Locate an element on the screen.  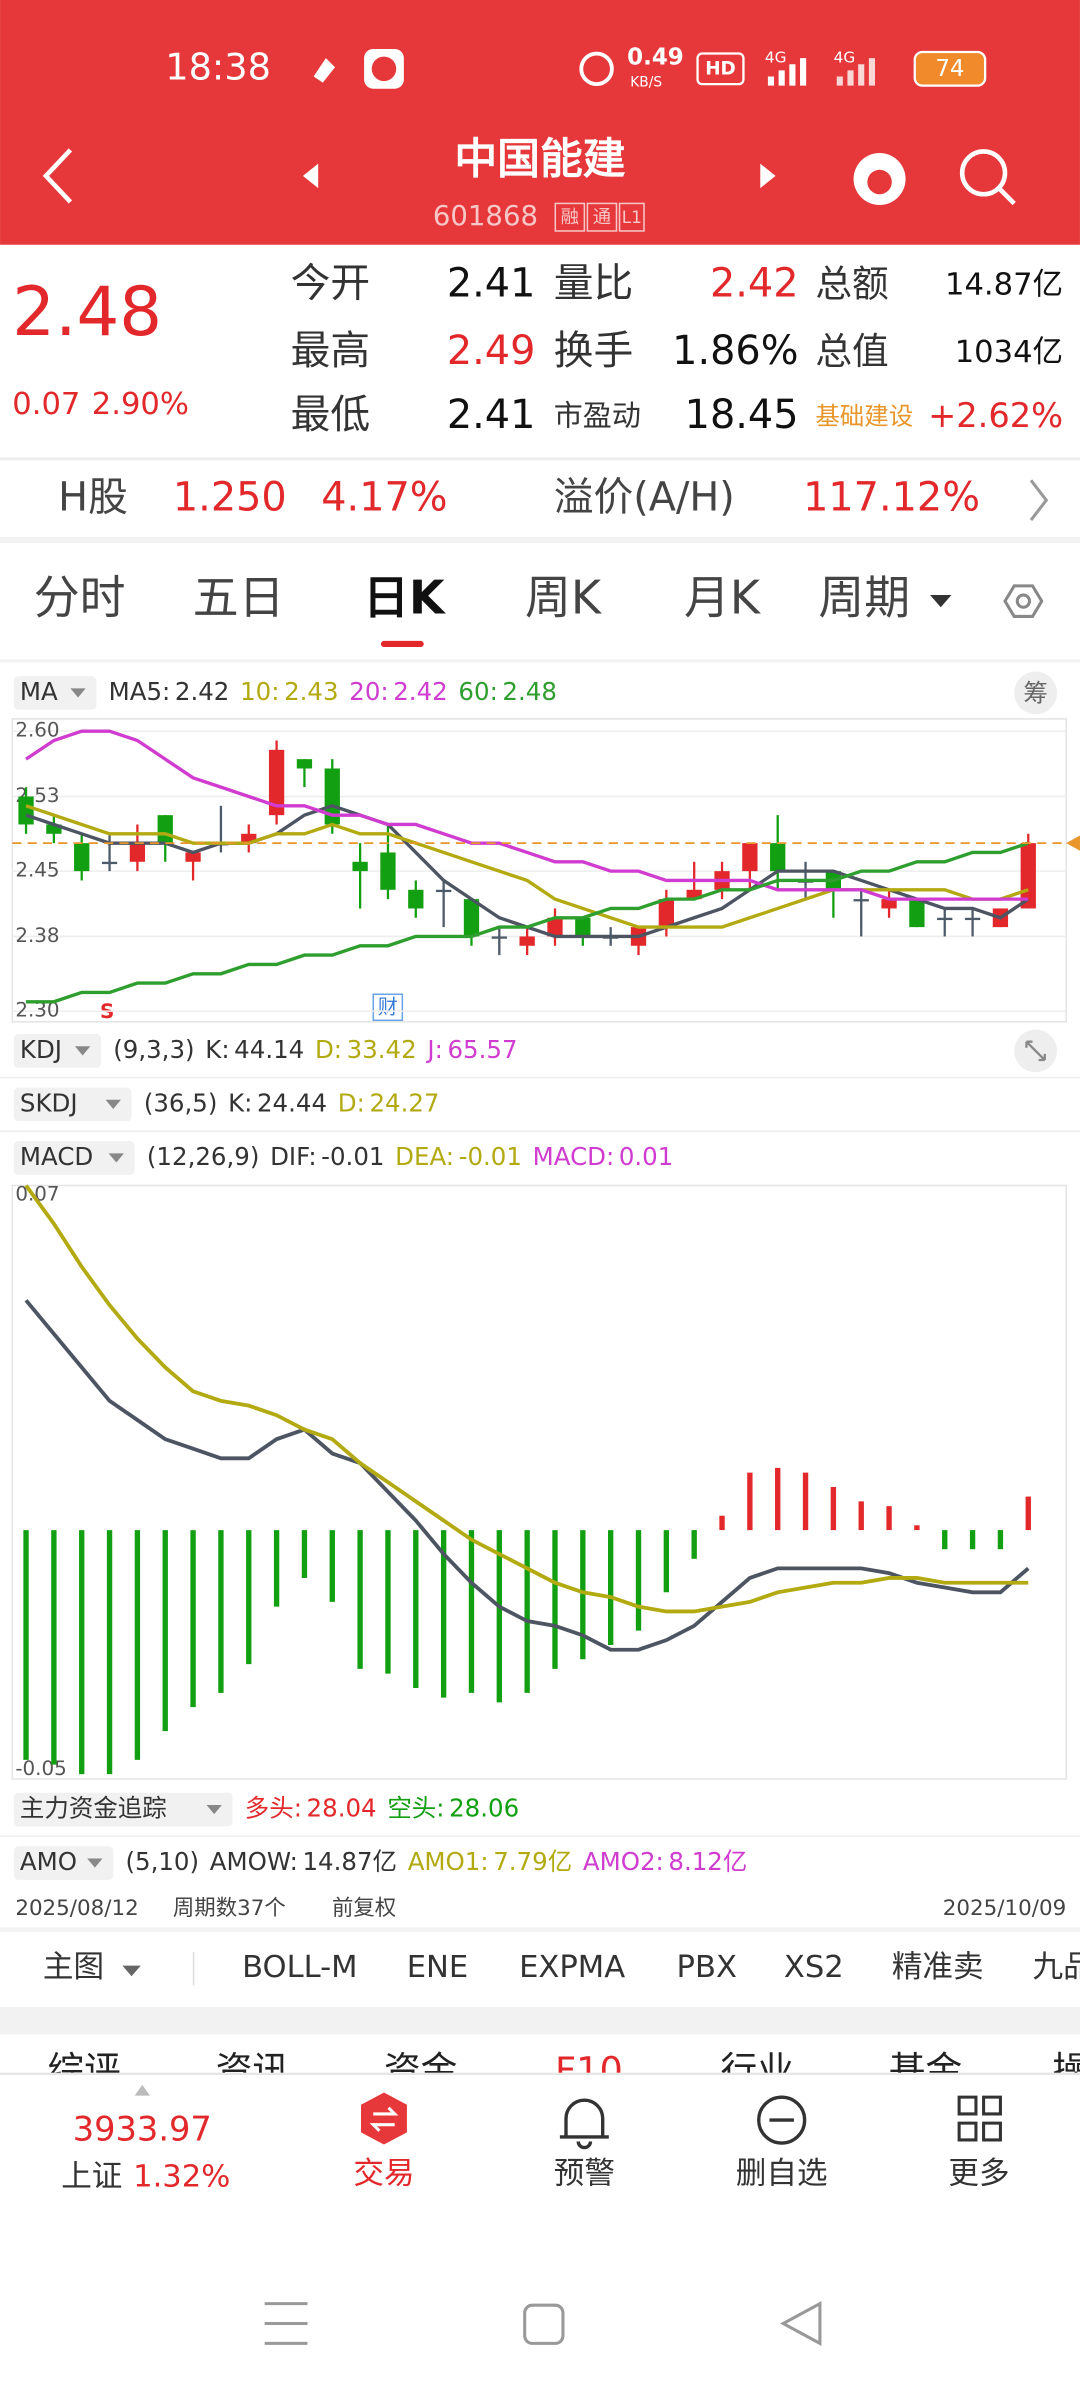
stat-label: 总额 is located at coordinates (851, 284).